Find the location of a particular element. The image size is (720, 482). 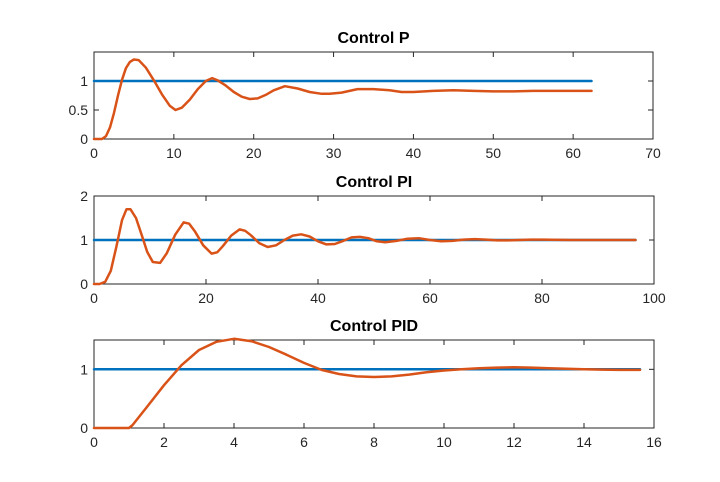

chart-title: Control P is located at coordinates (374, 38).